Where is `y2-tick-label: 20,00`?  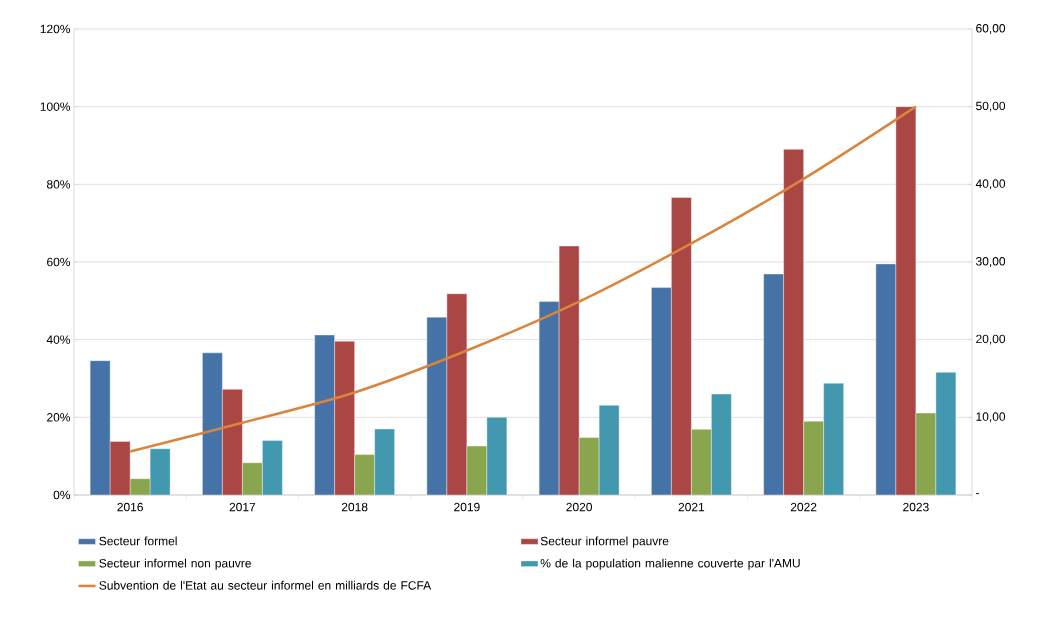 y2-tick-label: 20,00 is located at coordinates (991, 339).